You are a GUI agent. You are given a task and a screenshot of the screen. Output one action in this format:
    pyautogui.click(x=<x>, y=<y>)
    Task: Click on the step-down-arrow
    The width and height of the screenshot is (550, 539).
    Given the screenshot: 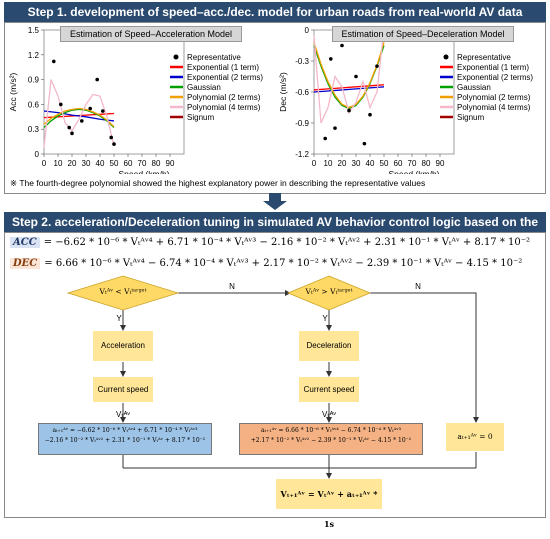 What is the action you would take?
    pyautogui.click(x=275, y=201)
    